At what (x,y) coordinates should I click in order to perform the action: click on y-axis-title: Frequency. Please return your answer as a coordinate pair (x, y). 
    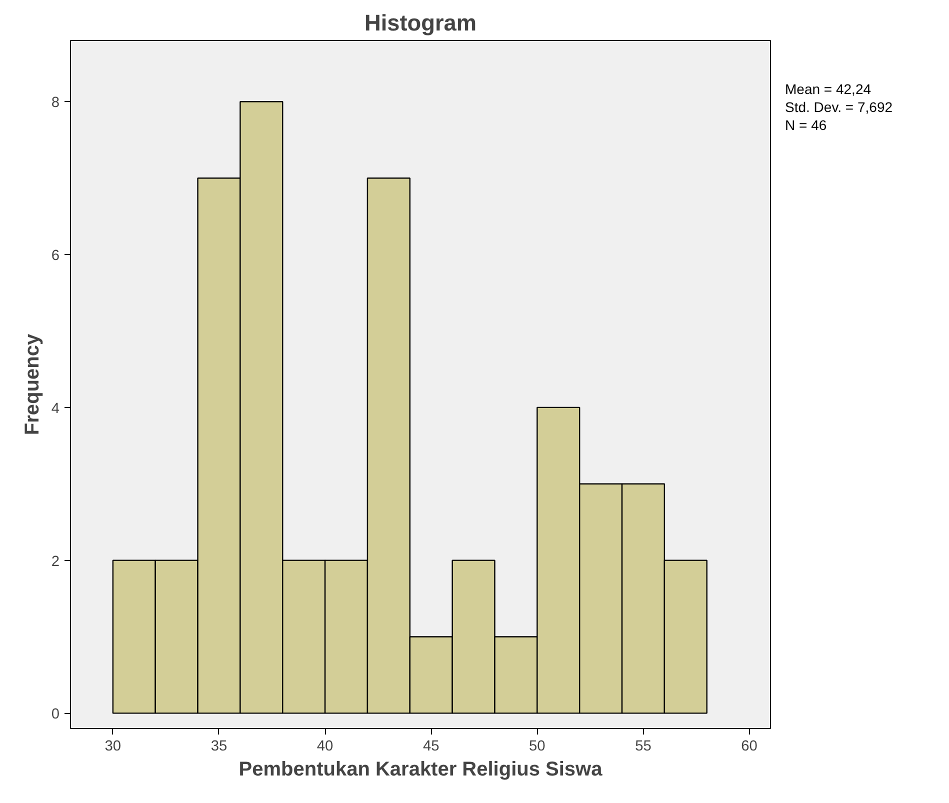
    Looking at the image, I should click on (32, 384).